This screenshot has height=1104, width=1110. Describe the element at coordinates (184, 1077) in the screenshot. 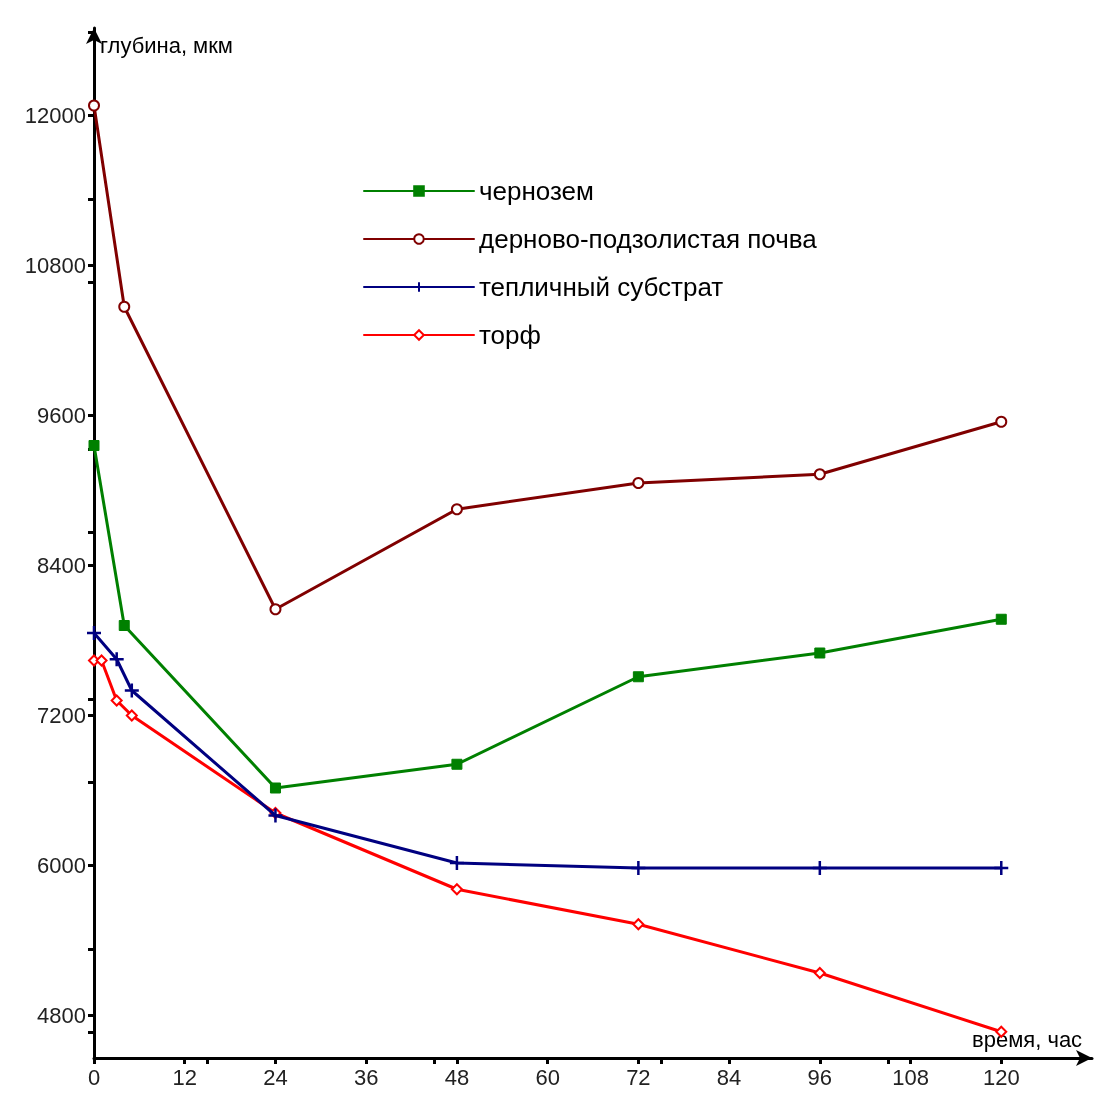

I see `x-tick-label: 12` at that location.